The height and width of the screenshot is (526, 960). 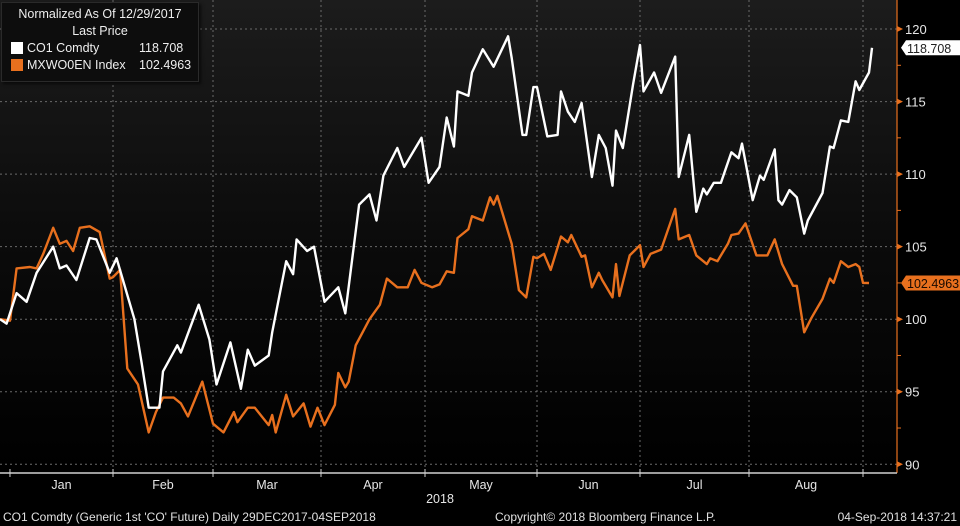 I want to click on legend-item-co1: CO1 Comdty 118.708, so click(x=97, y=47).